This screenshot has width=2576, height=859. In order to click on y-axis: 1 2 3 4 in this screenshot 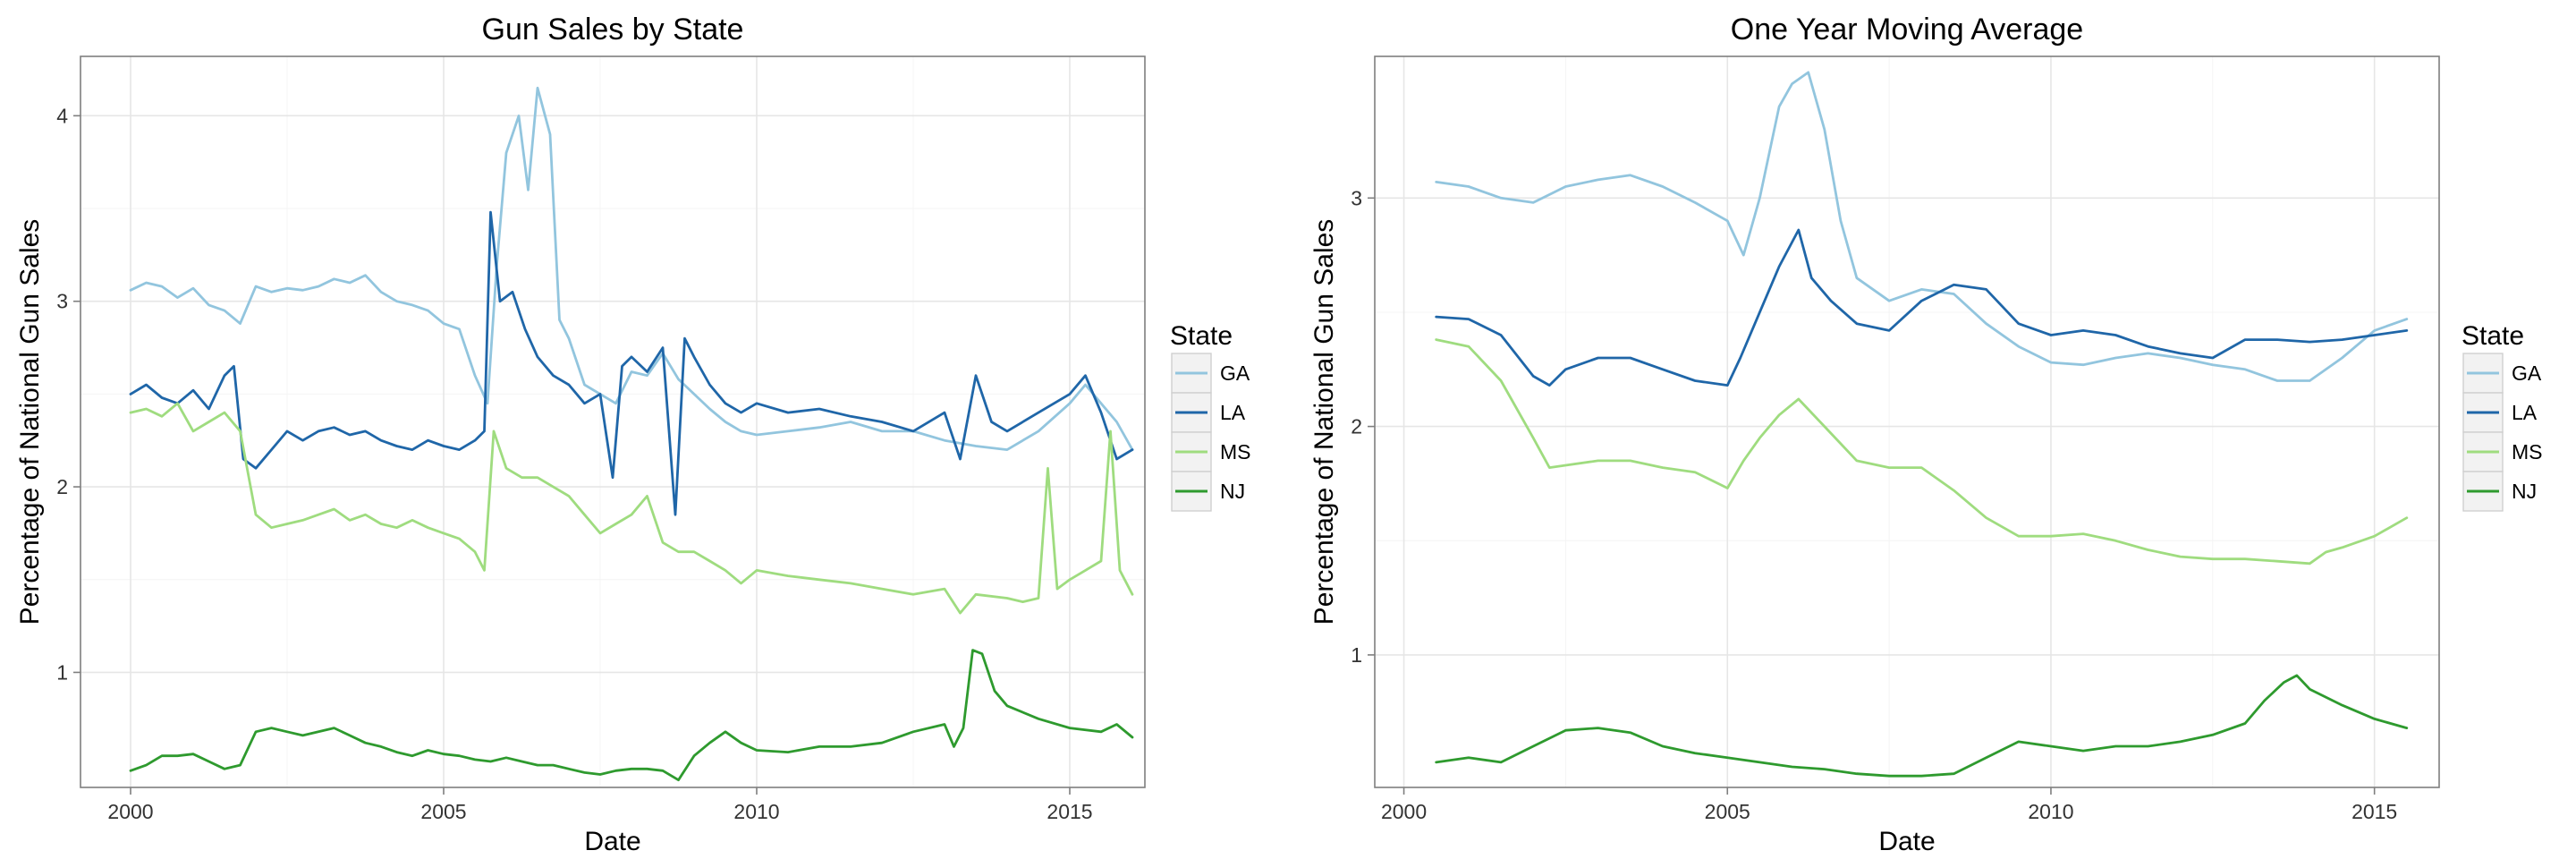, I will do `click(68, 394)`.